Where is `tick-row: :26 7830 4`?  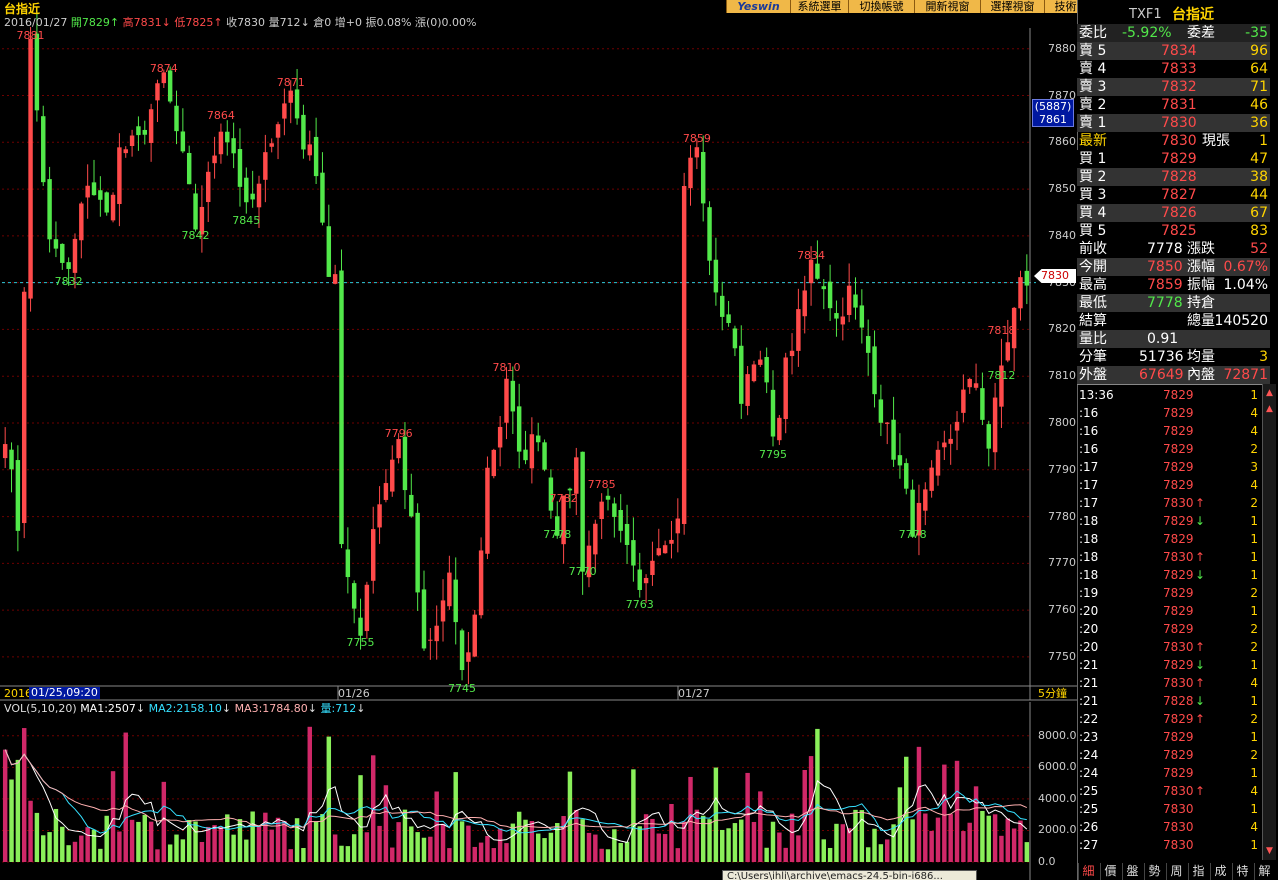
tick-row: :26 7830 4 is located at coordinates (1168, 827).